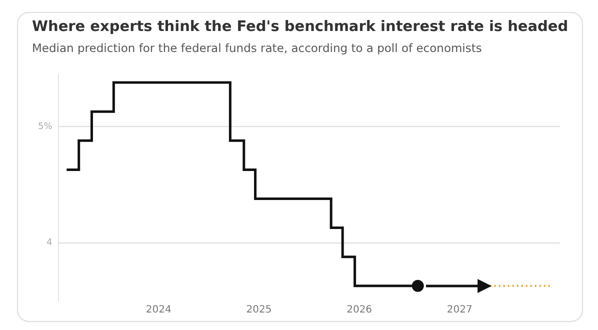 The width and height of the screenshot is (598, 330). Describe the element at coordinates (45, 127) in the screenshot. I see `y-tick-label: 5%` at that location.